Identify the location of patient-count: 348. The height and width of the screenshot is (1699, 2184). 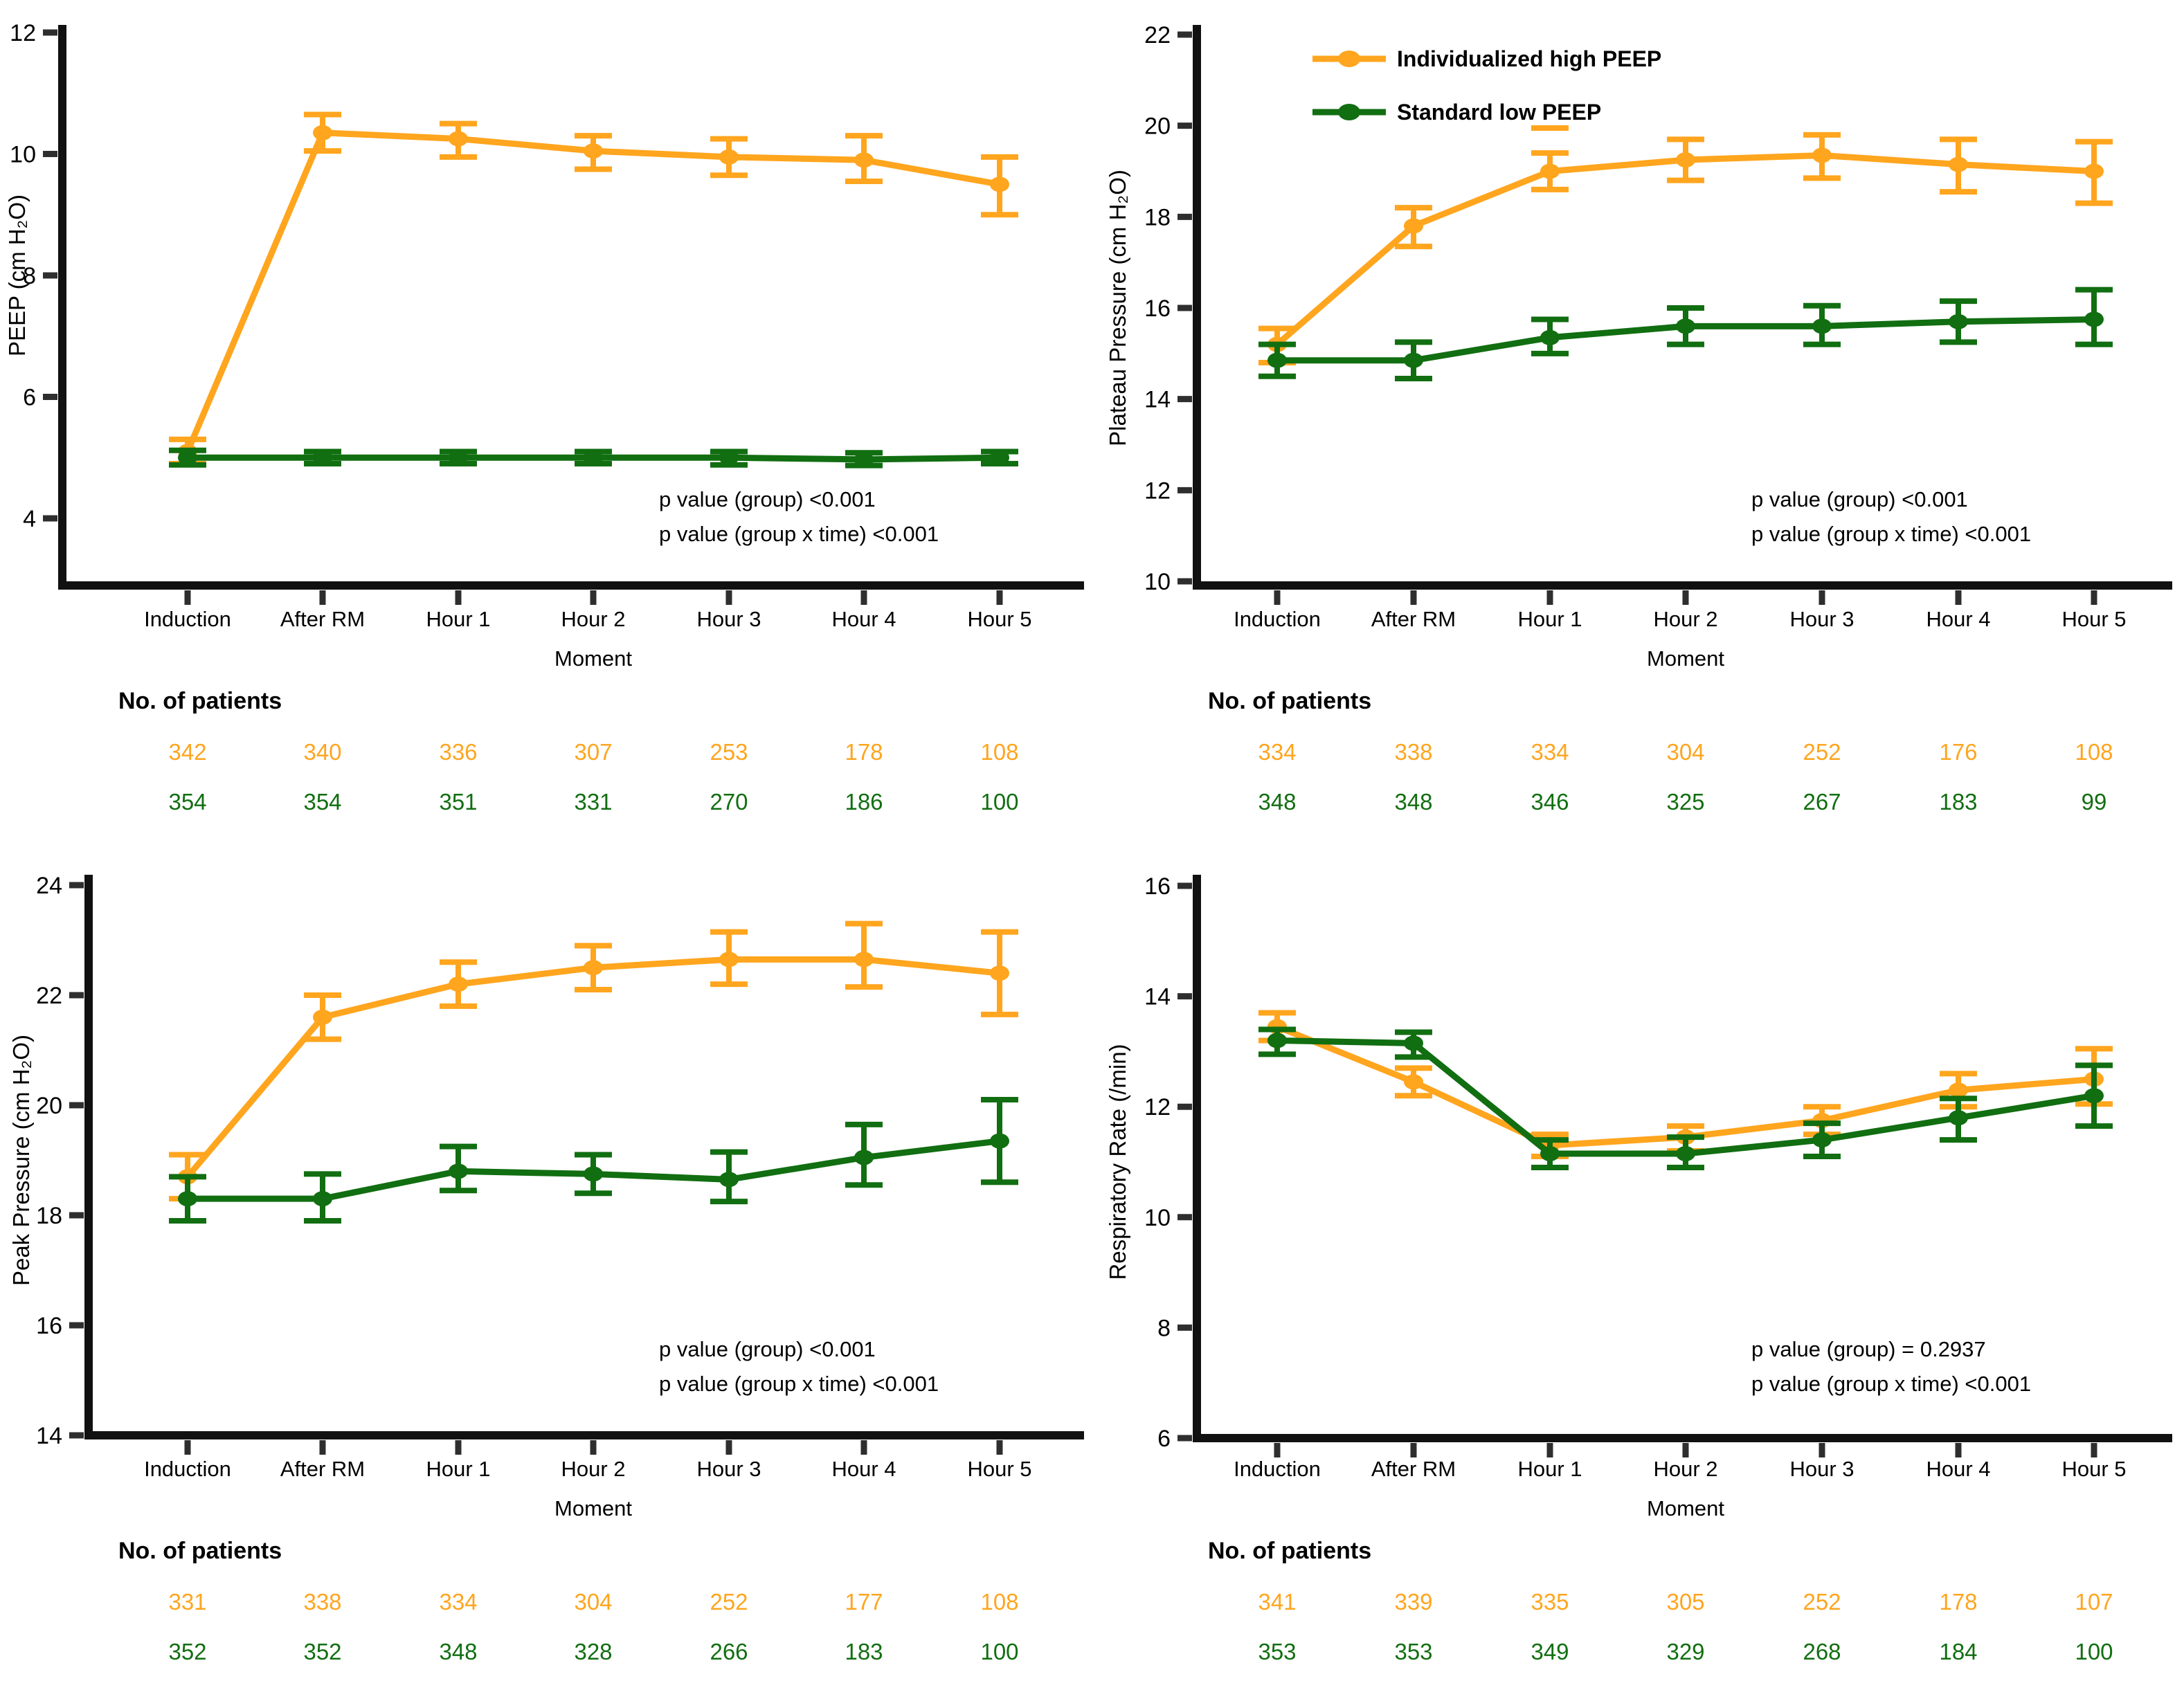
(1277, 802).